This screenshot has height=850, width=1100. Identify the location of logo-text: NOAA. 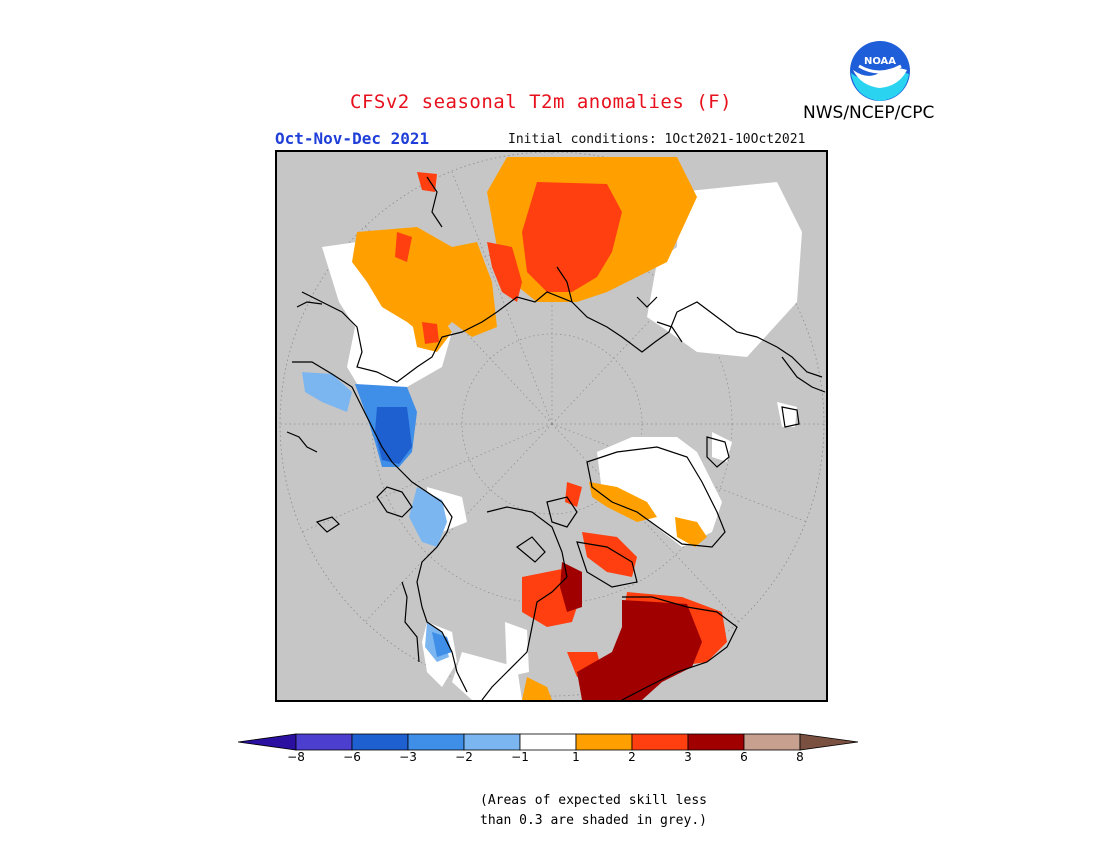
(880, 61).